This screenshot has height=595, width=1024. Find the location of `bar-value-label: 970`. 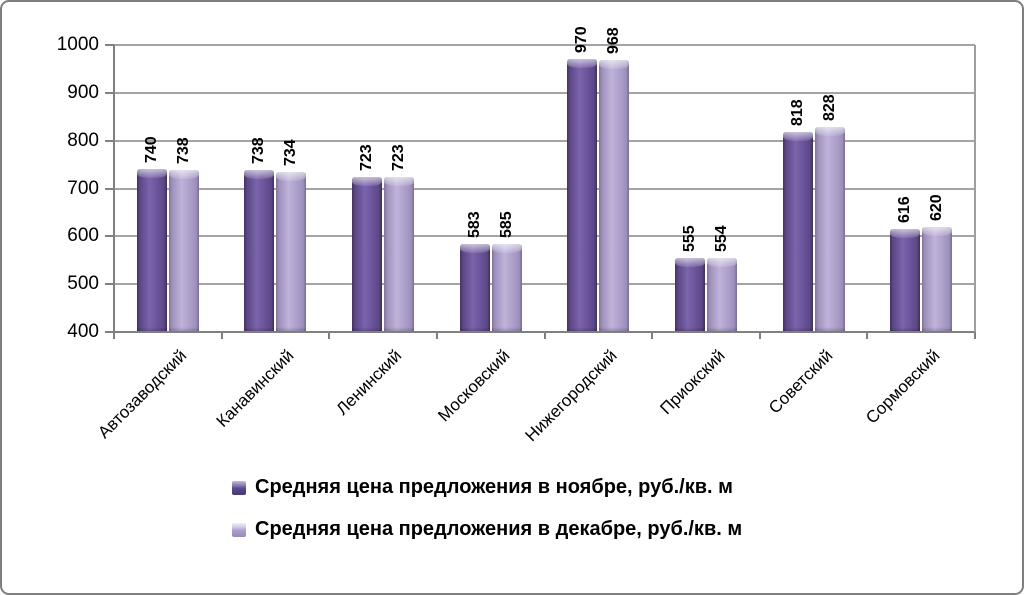

bar-value-label: 970 is located at coordinates (582, 40).